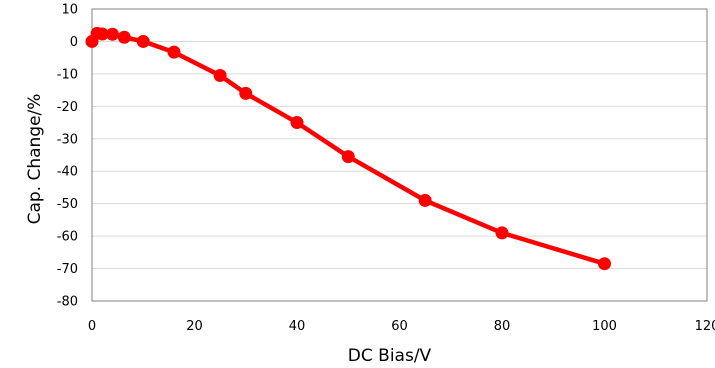 This screenshot has height=368, width=715. What do you see at coordinates (705, 326) in the screenshot?
I see `x-tick-label: 120` at bounding box center [705, 326].